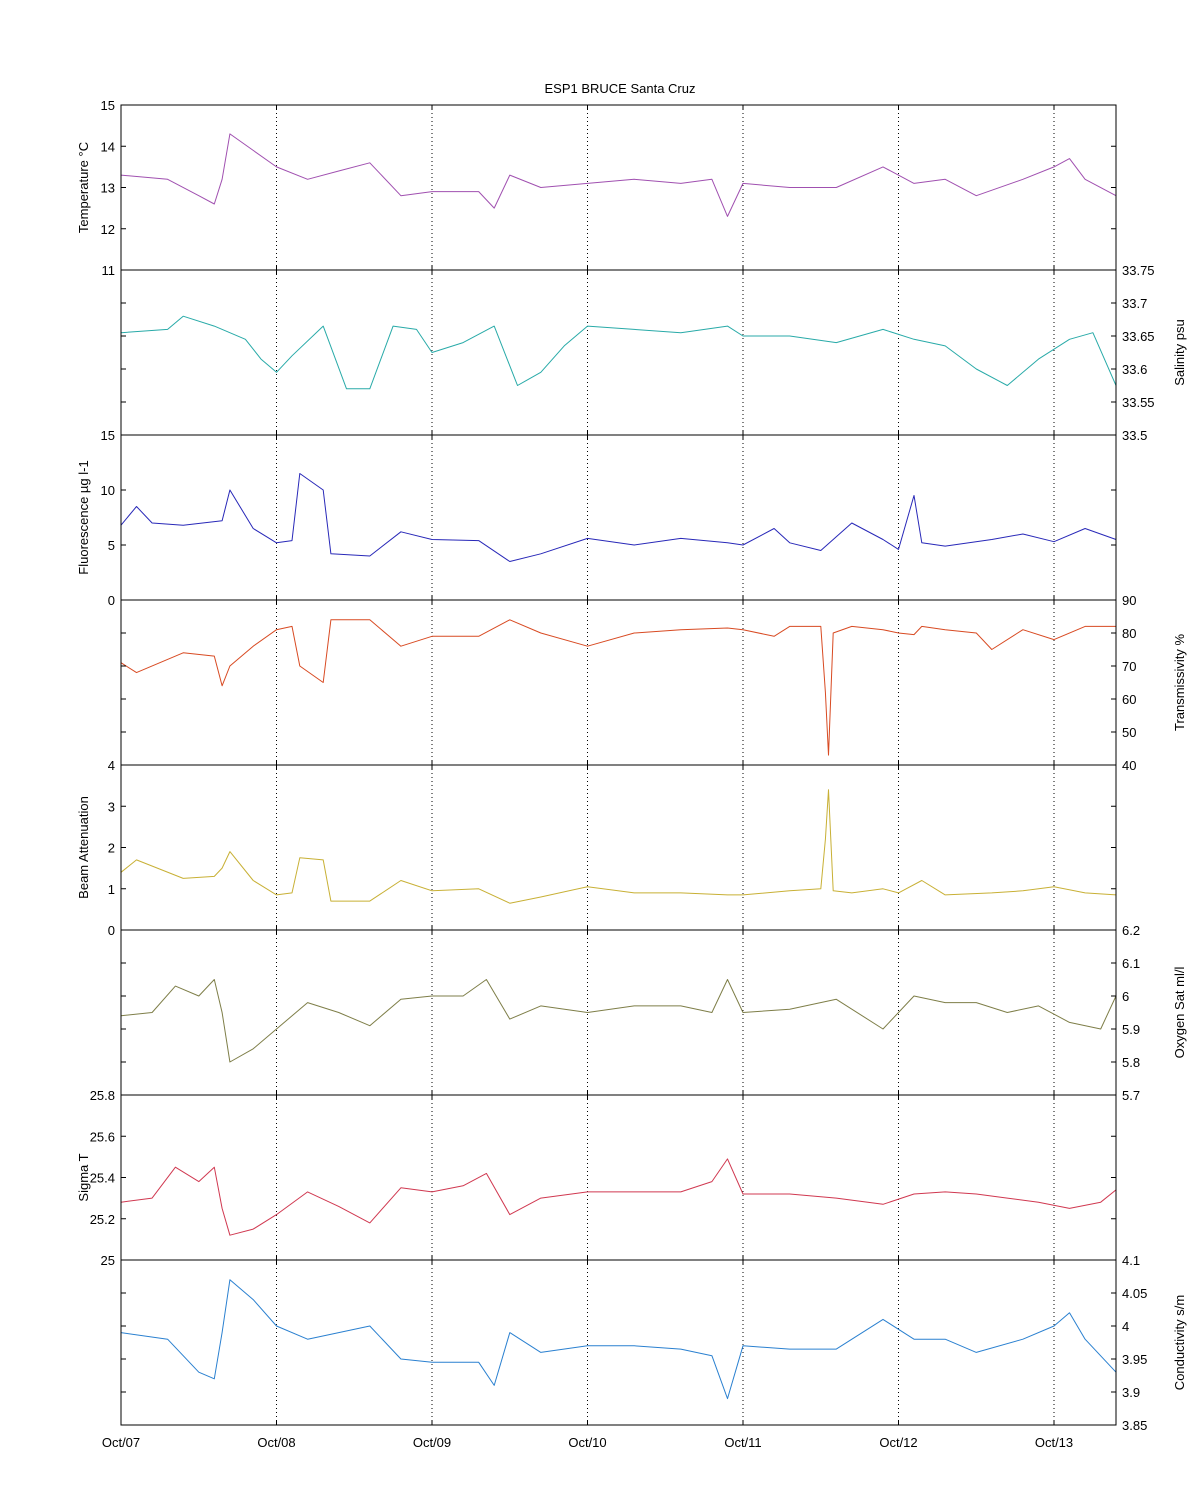 The width and height of the screenshot is (1200, 1501). I want to click on y-tick-label: 40, so click(1129, 765).